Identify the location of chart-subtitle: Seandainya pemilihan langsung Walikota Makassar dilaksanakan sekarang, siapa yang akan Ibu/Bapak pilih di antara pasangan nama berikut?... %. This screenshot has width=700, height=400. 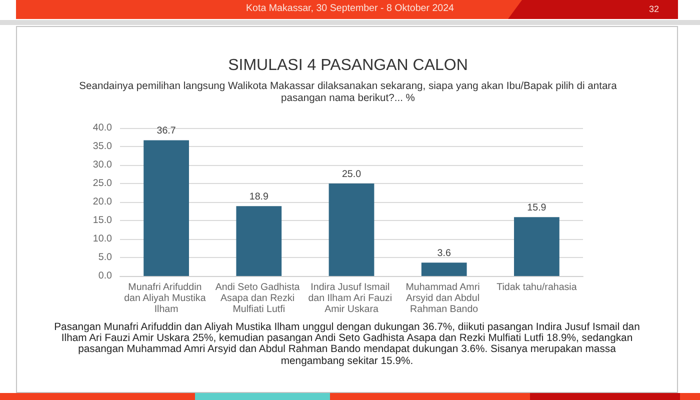
(348, 92).